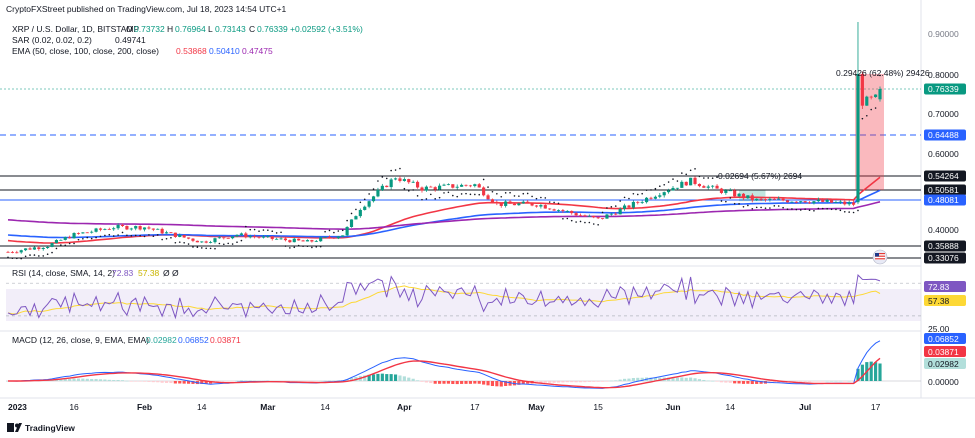  I want to click on us-flag-icon, so click(880, 257).